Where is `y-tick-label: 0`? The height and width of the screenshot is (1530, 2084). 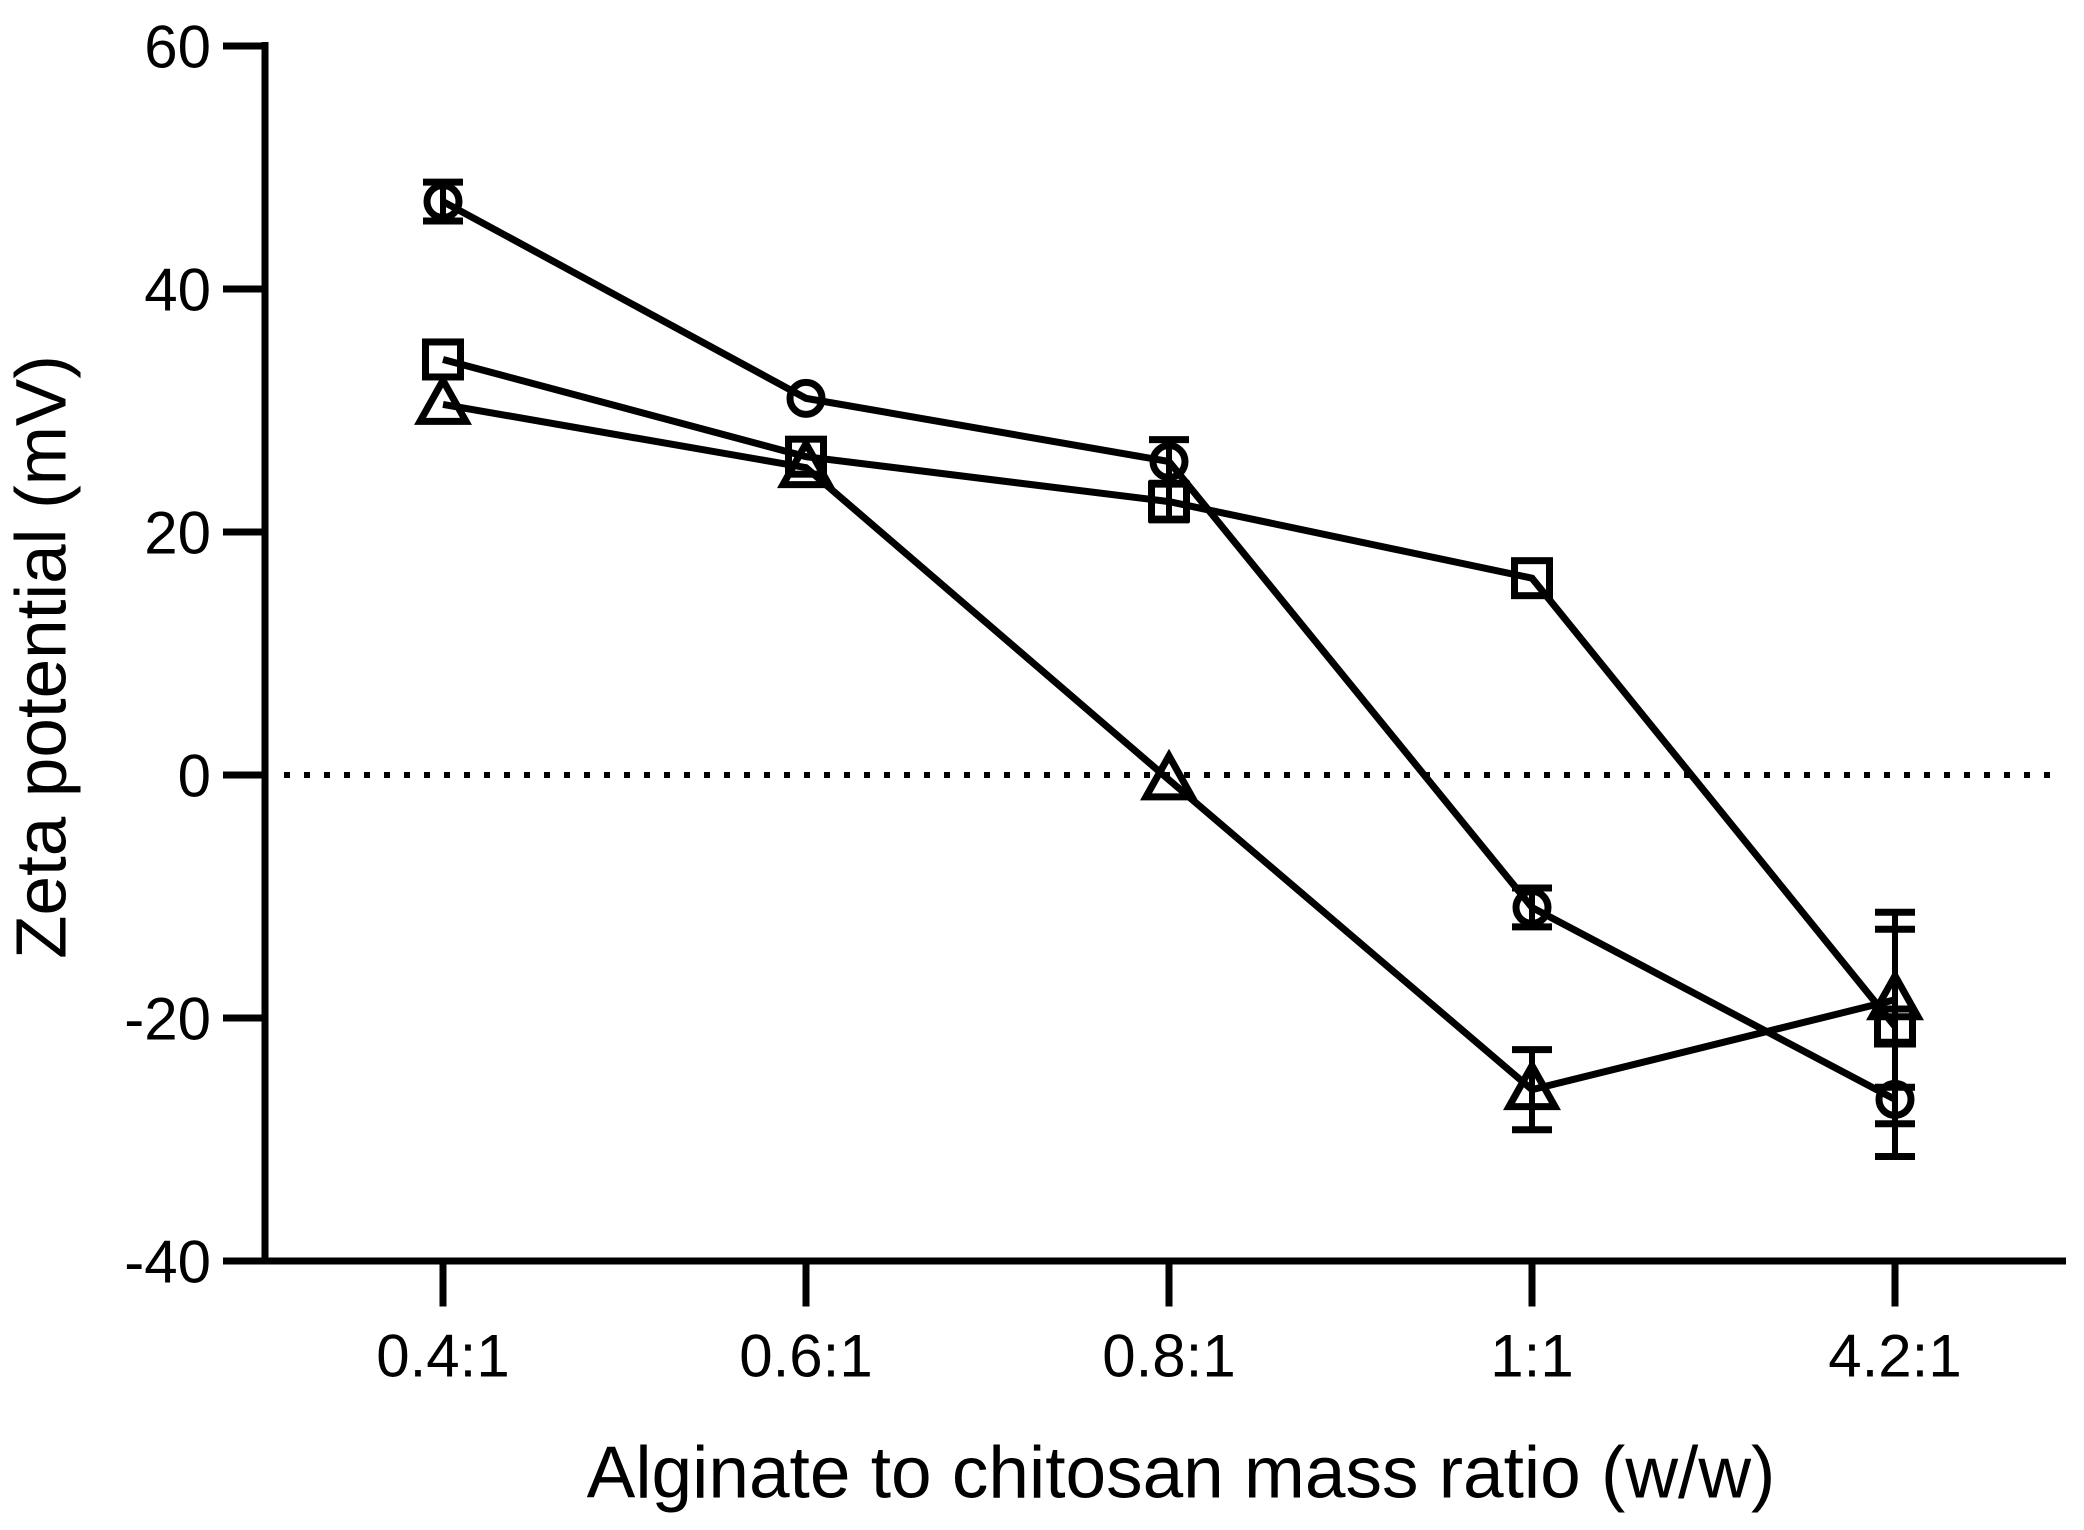
y-tick-label: 0 is located at coordinates (194, 776).